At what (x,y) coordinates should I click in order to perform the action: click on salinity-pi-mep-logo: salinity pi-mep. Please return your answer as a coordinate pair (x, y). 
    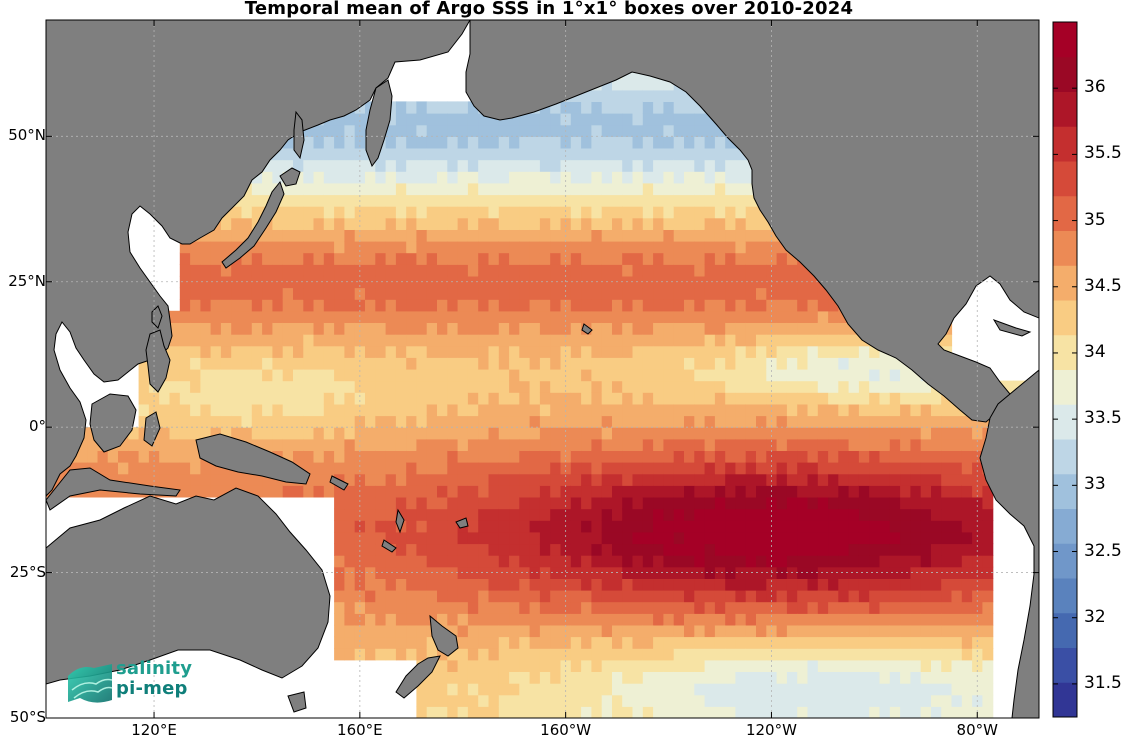
    Looking at the image, I should click on (129, 683).